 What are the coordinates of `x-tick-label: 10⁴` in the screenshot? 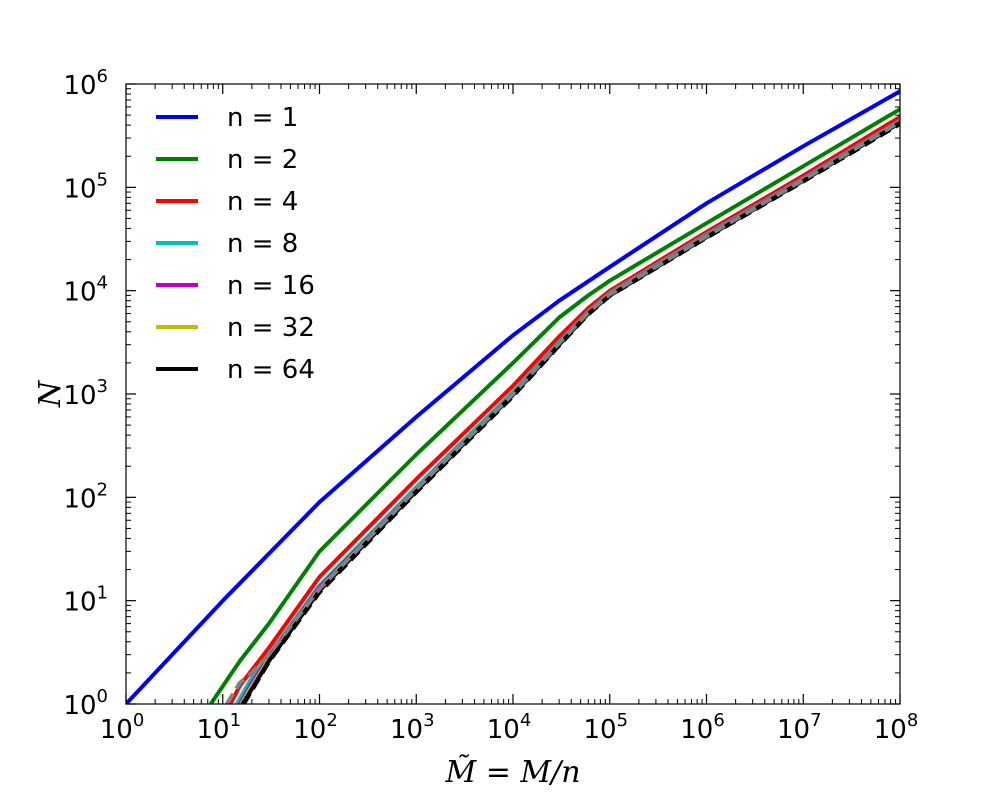 It's located at (509, 727).